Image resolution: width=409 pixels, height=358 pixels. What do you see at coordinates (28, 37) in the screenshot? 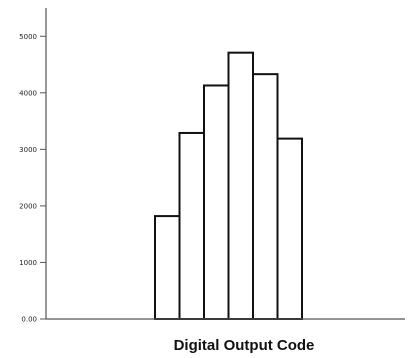
I see `y-tick-label: 5000` at bounding box center [28, 37].